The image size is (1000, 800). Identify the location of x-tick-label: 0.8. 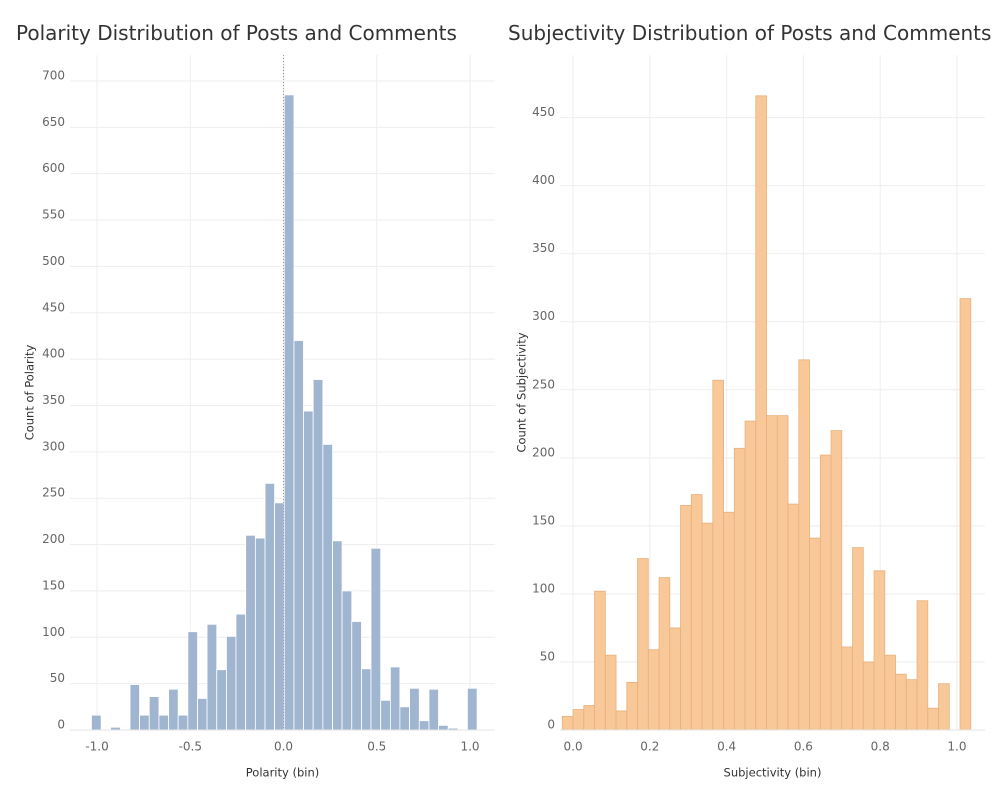
(880, 747).